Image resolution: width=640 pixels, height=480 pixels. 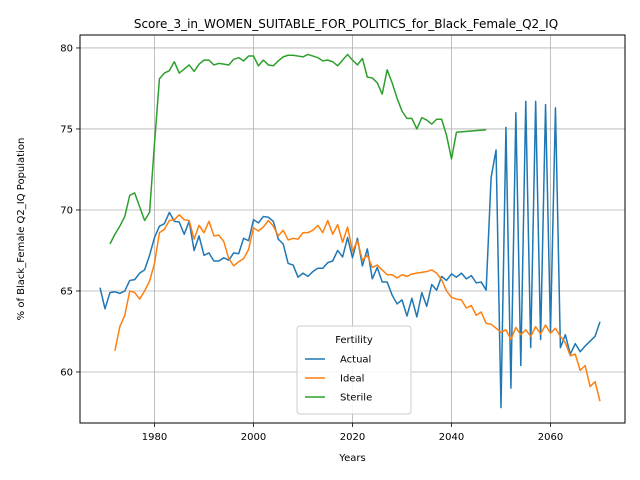 What do you see at coordinates (66, 48) in the screenshot?
I see `y-tick-label: 80` at bounding box center [66, 48].